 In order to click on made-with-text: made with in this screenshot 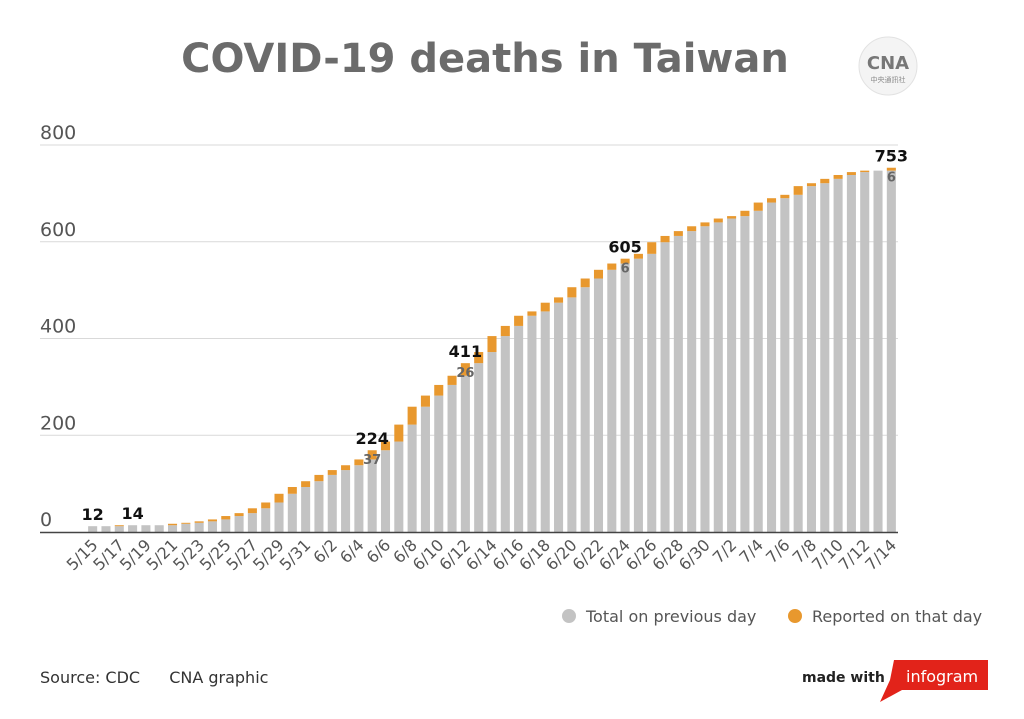, I will do `click(843, 678)`.